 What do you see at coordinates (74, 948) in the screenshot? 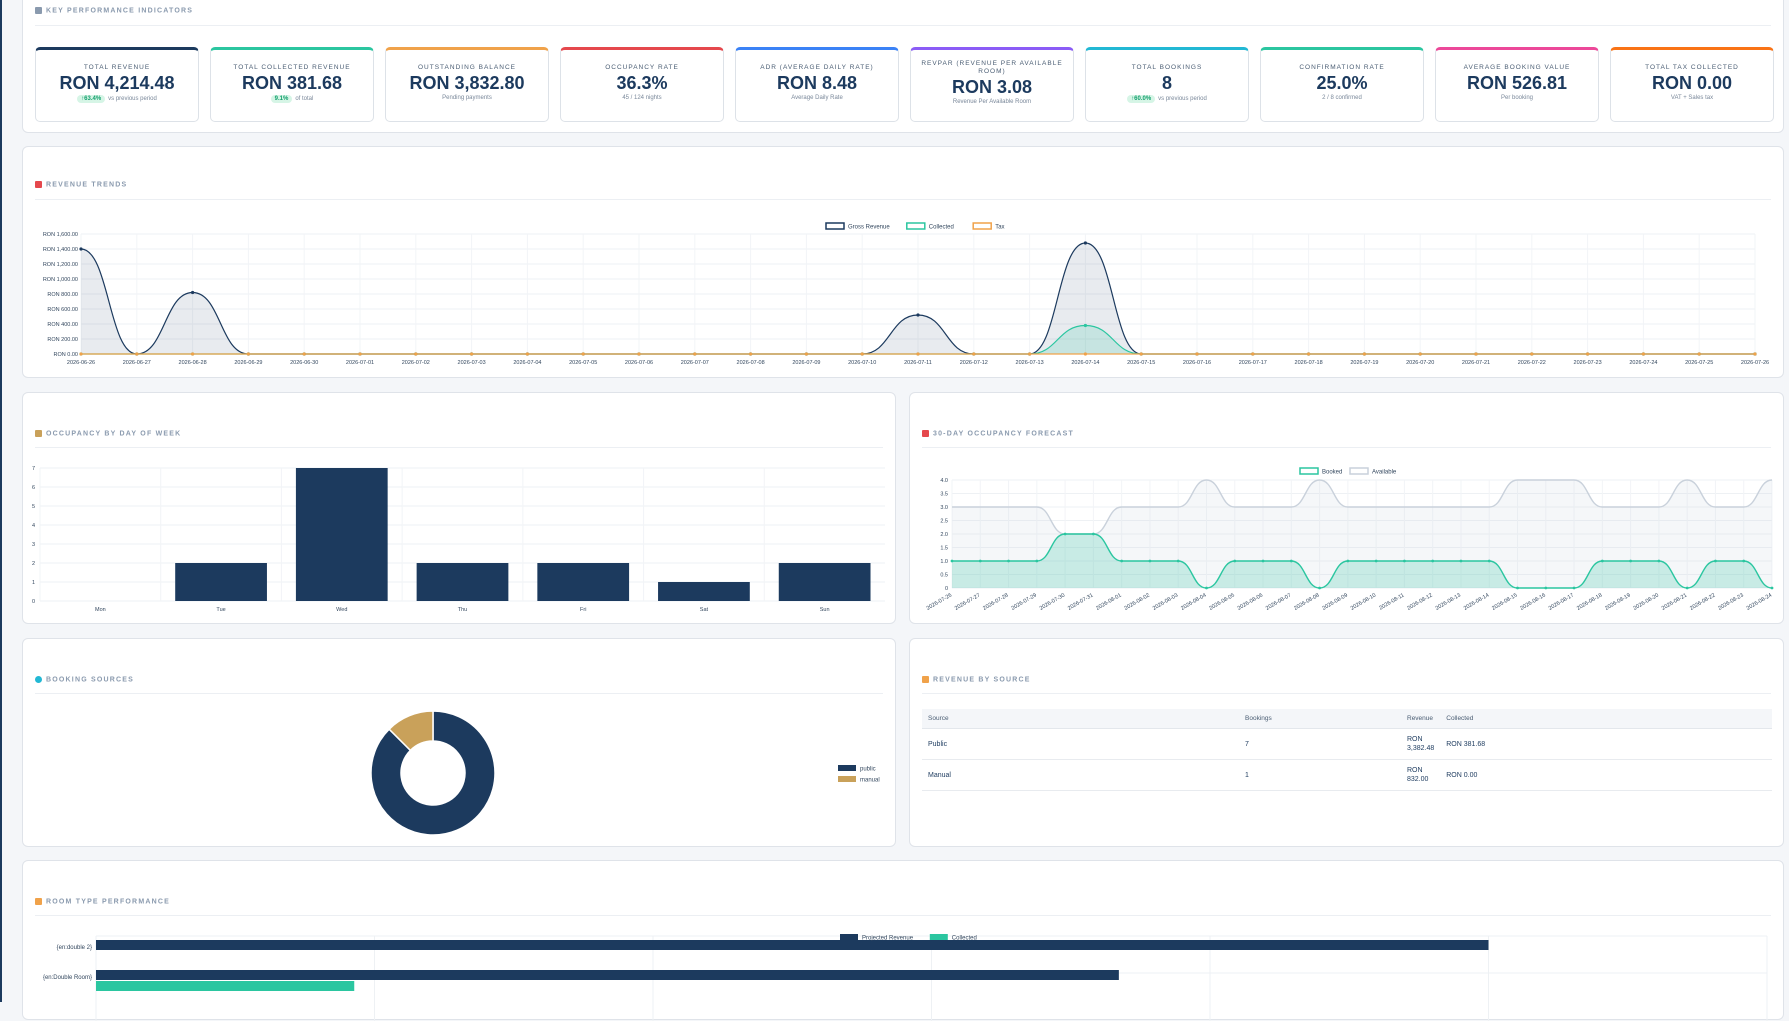
I see `y-tick-label: {en:double 2}` at bounding box center [74, 948].